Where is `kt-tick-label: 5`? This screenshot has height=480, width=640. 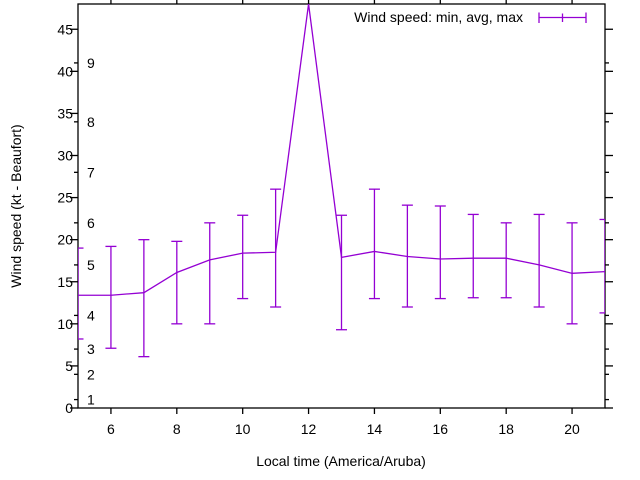
kt-tick-label: 5 is located at coordinates (69, 366).